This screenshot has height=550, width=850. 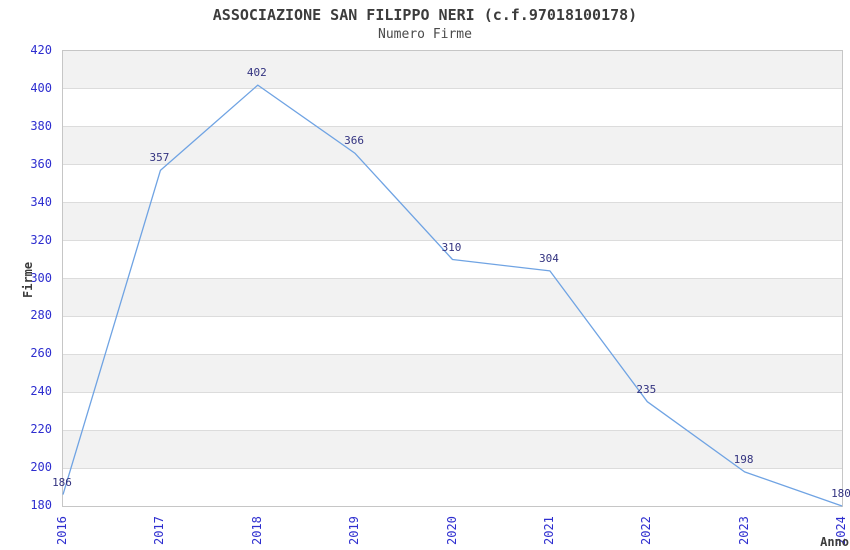 I want to click on chart-subtitle: Numero Firme, so click(x=425, y=34).